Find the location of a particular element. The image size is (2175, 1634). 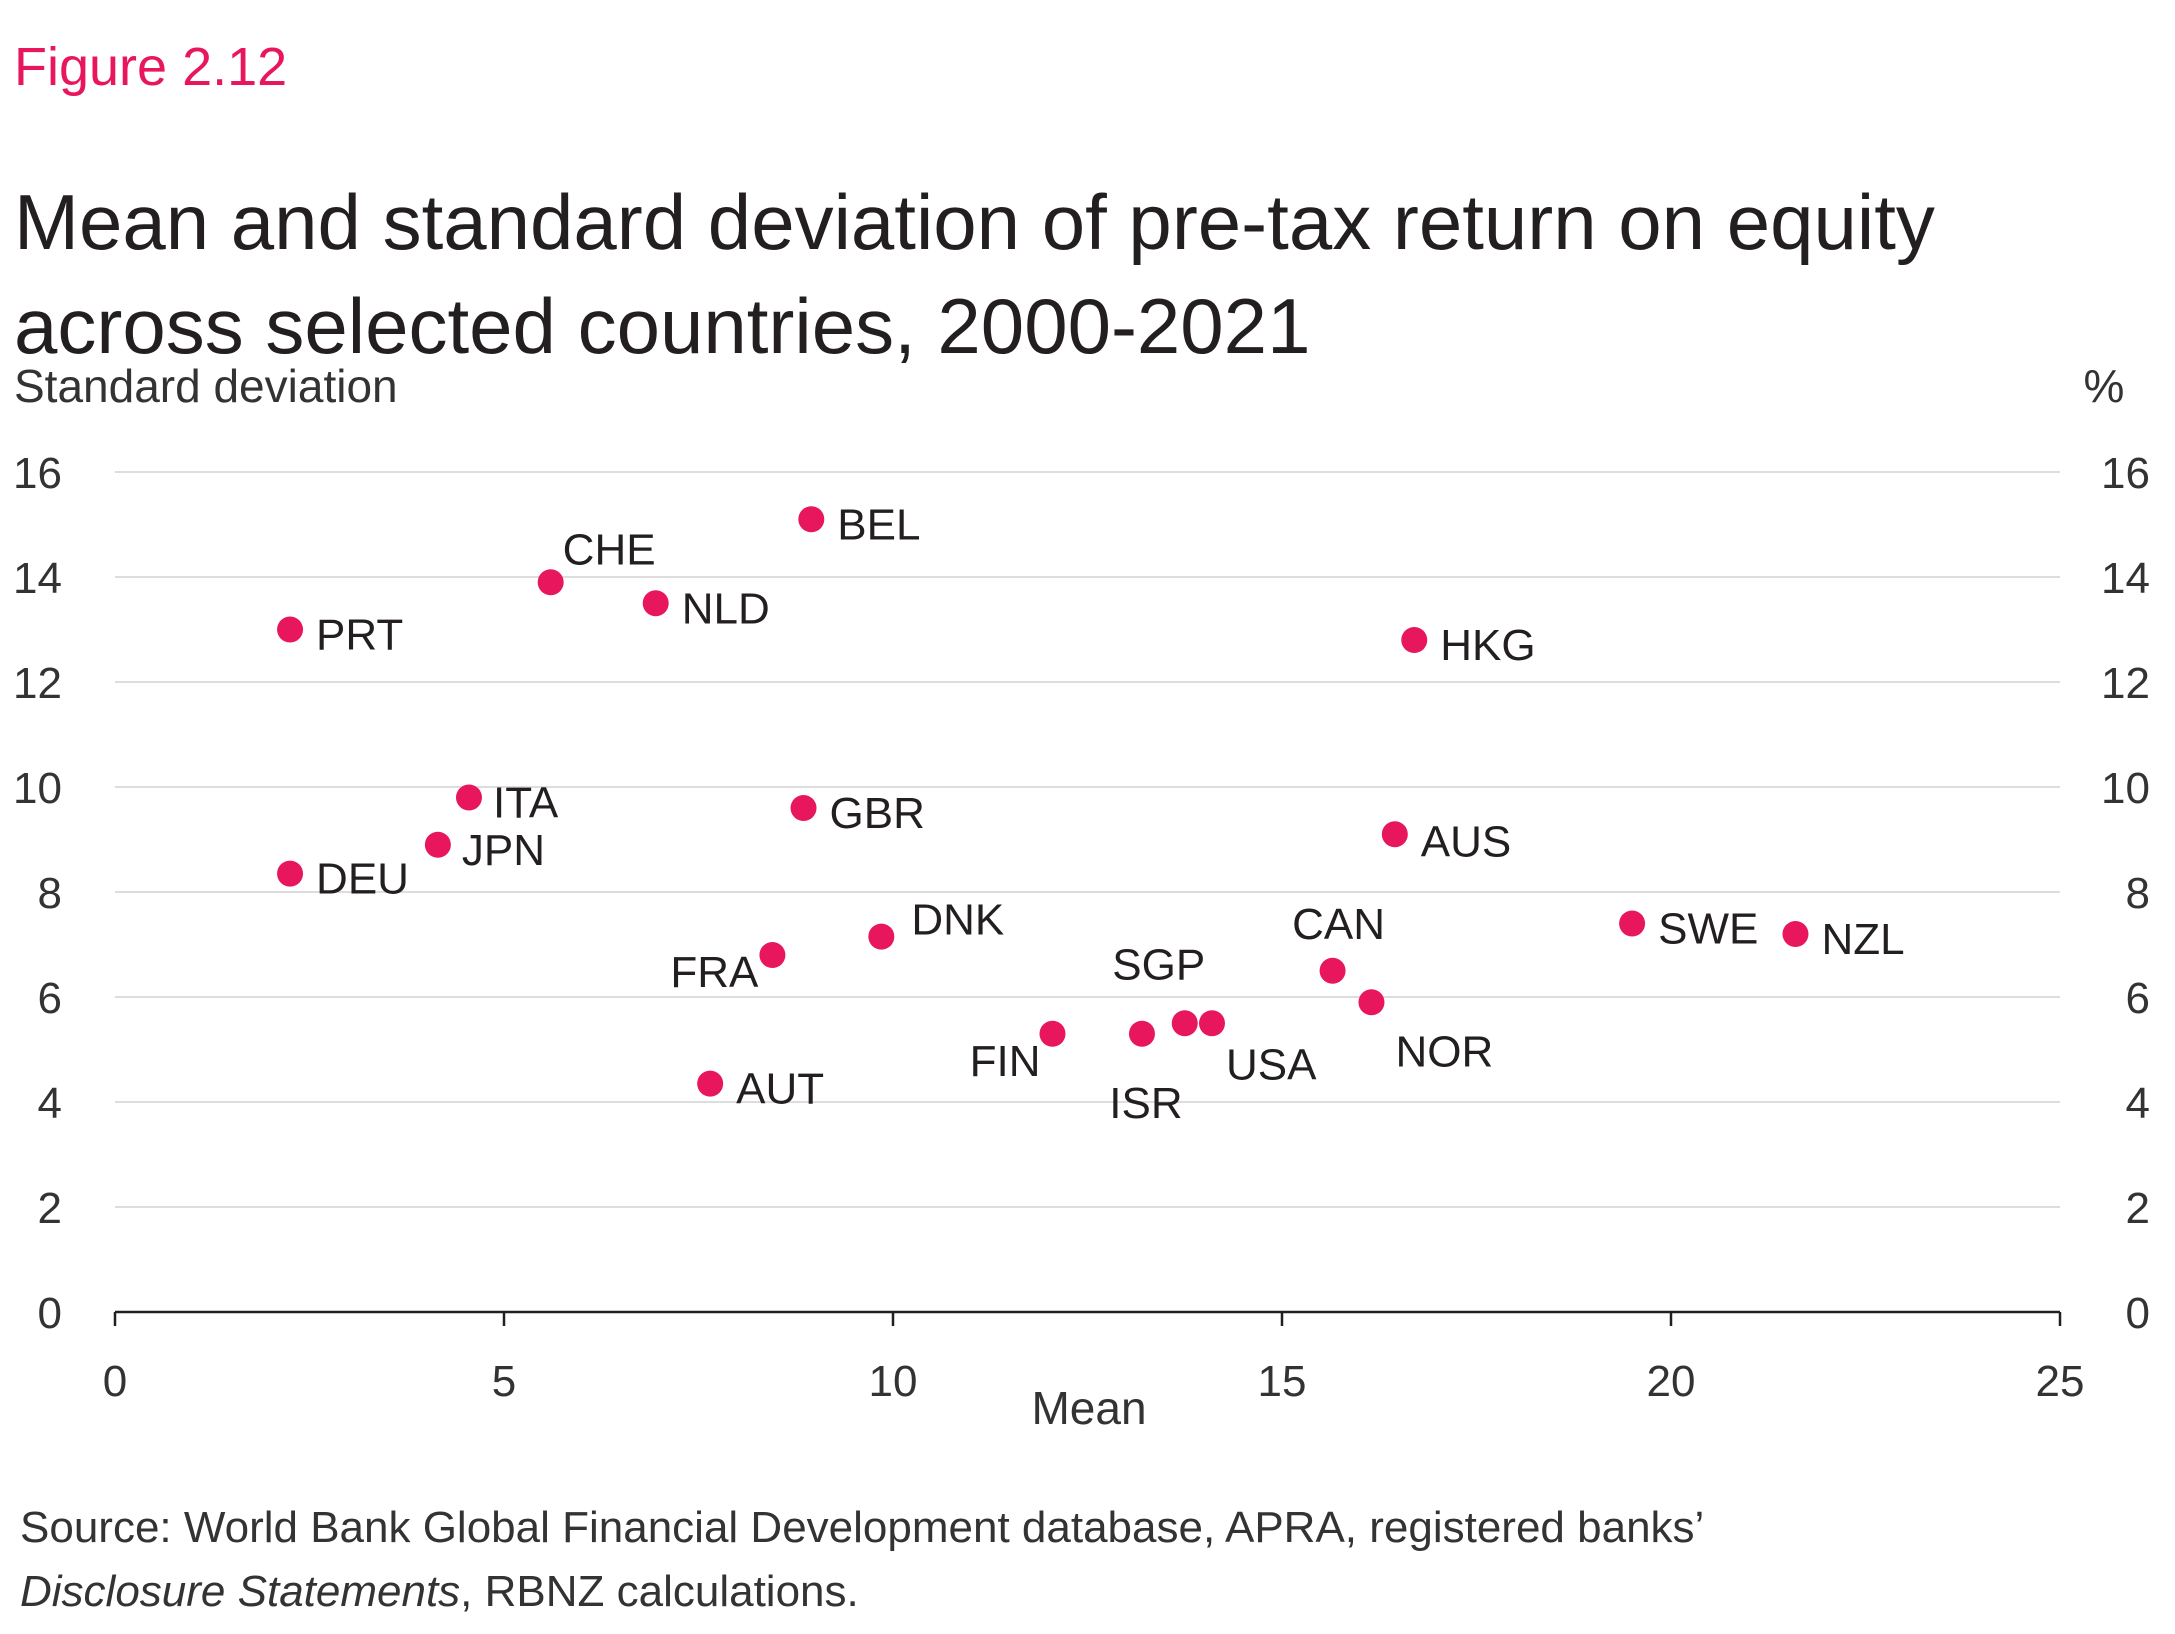

data-point-fra is located at coordinates (772, 955).